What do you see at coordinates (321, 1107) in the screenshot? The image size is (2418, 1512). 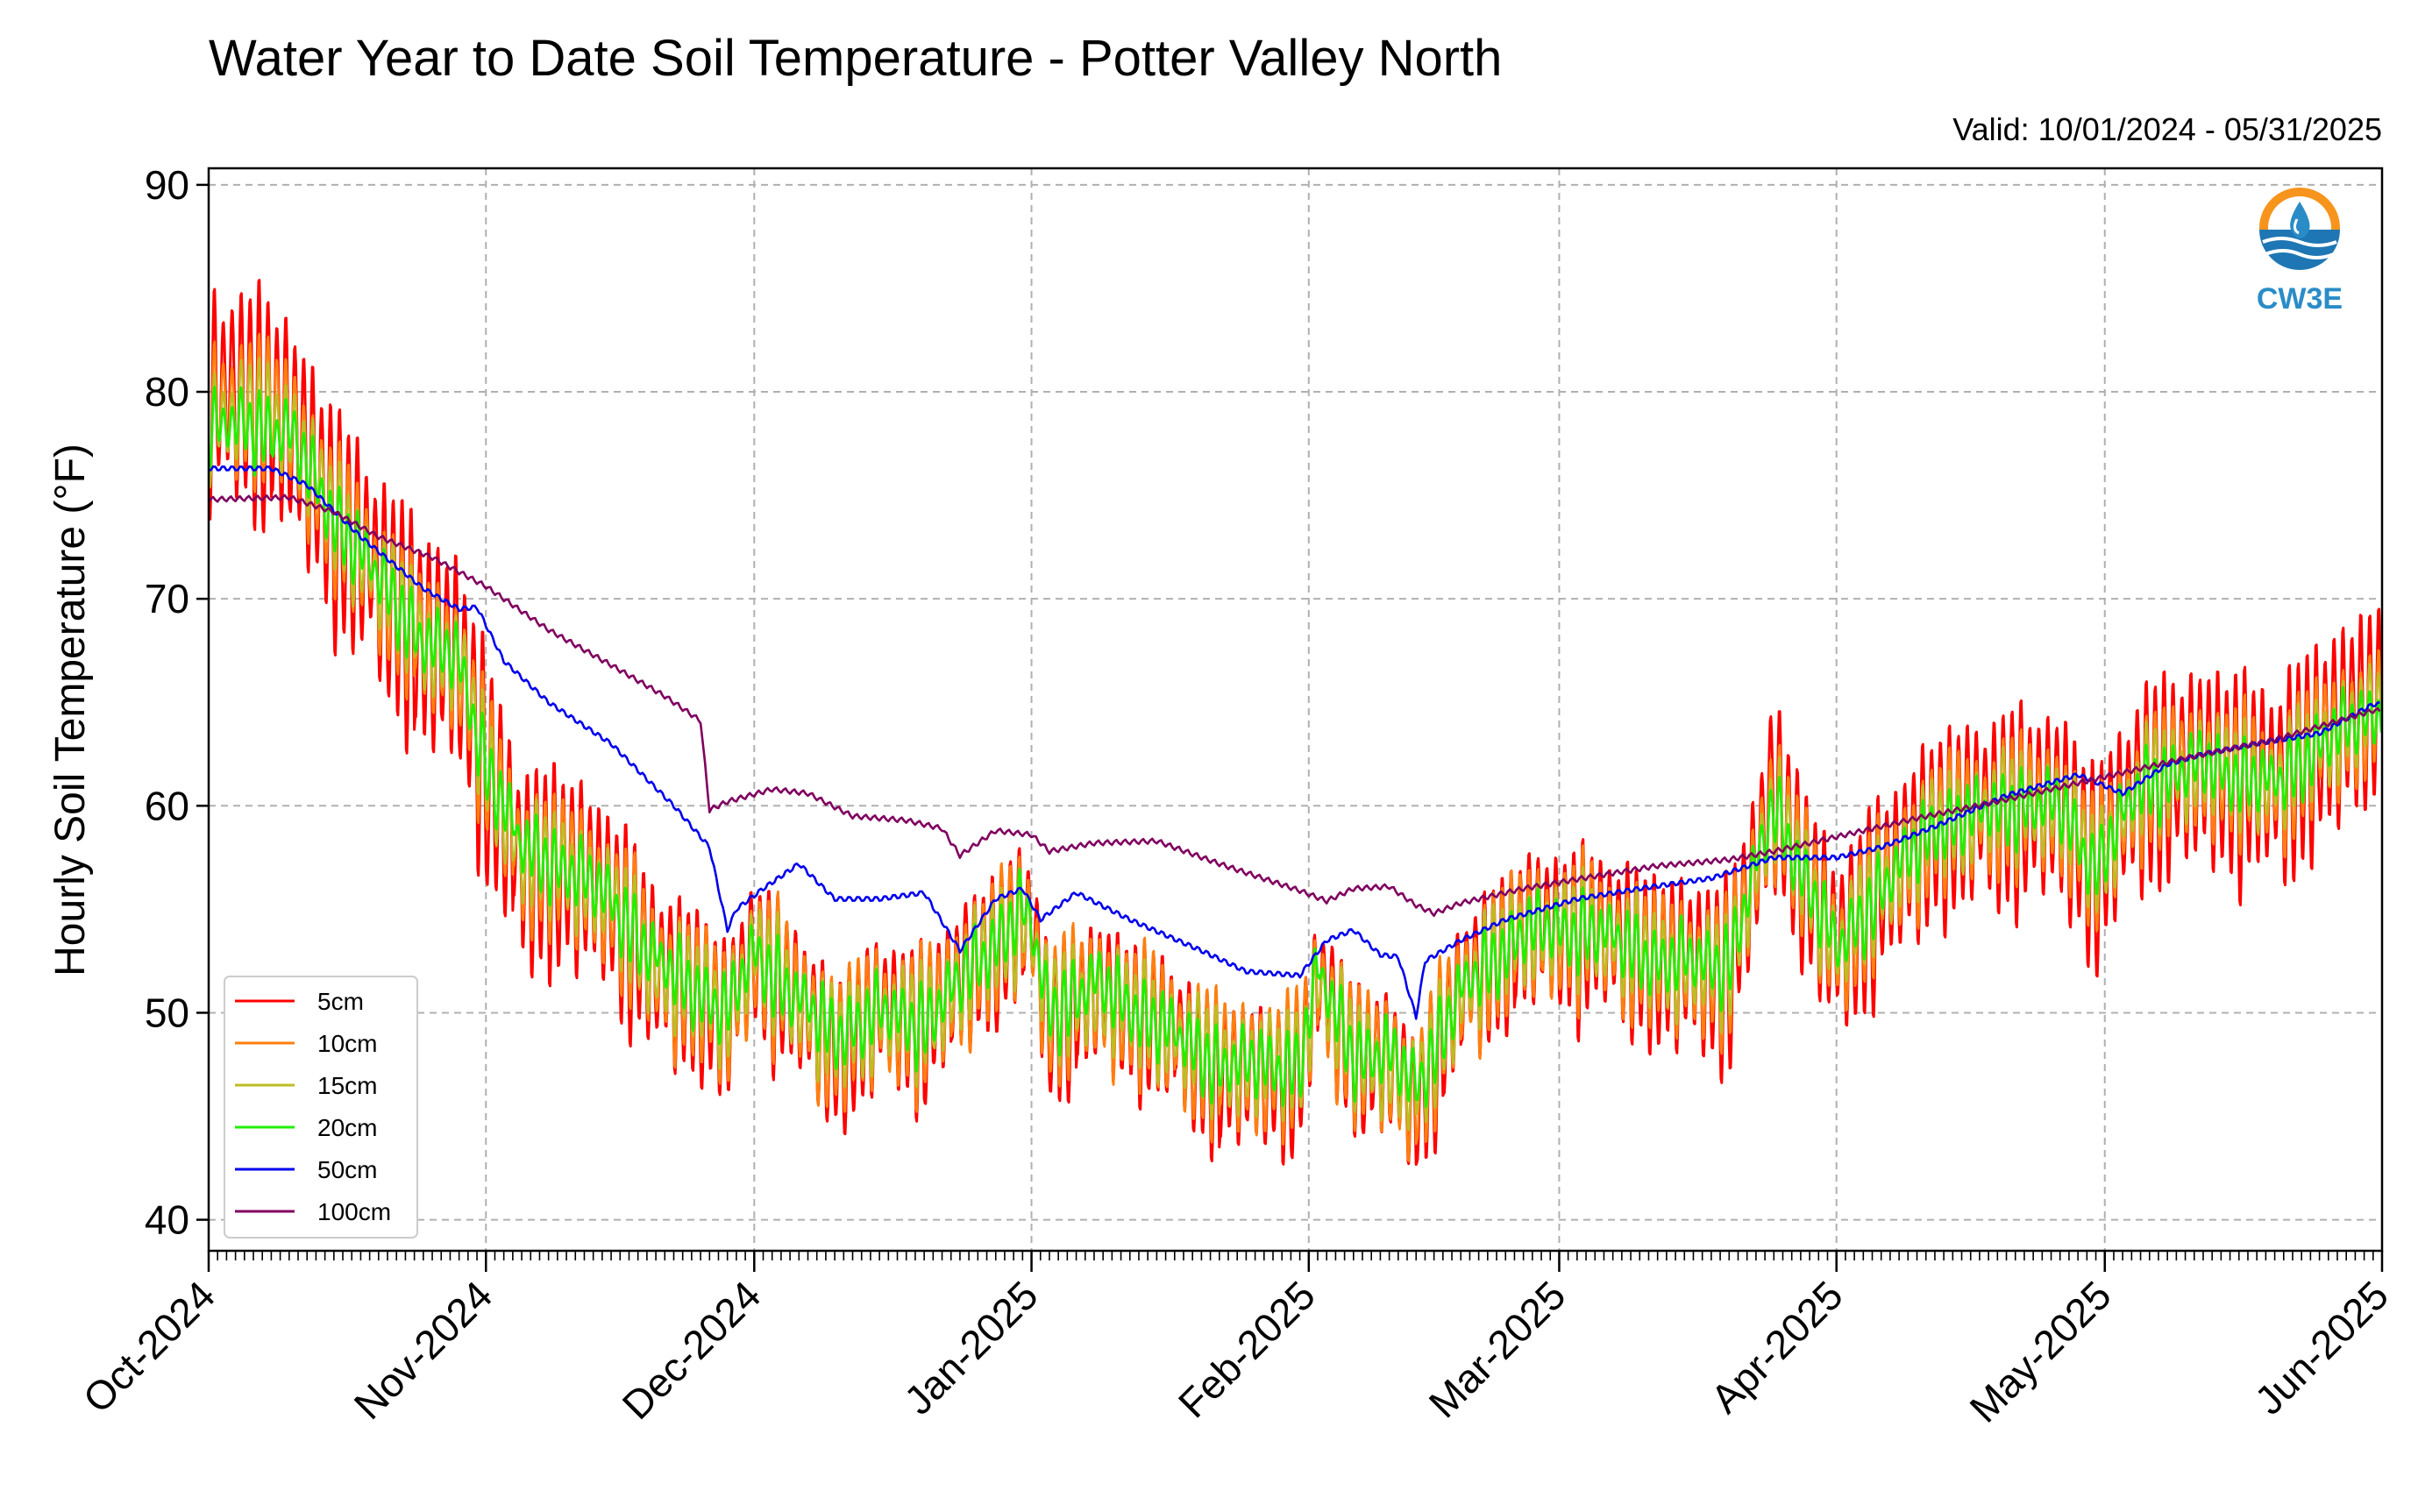 I see `legend: 5cm 10cm 15cm 20cm 50cm 100cm` at bounding box center [321, 1107].